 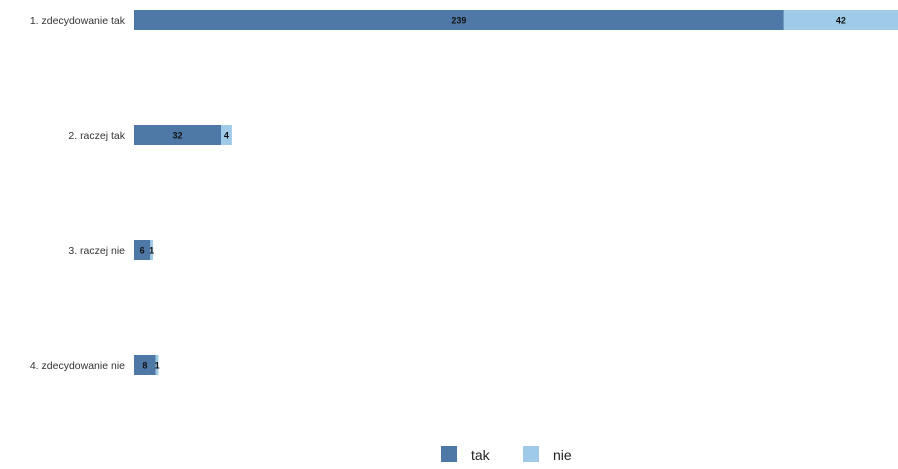 I want to click on category-label: 2. raczej tak, so click(x=96, y=136).